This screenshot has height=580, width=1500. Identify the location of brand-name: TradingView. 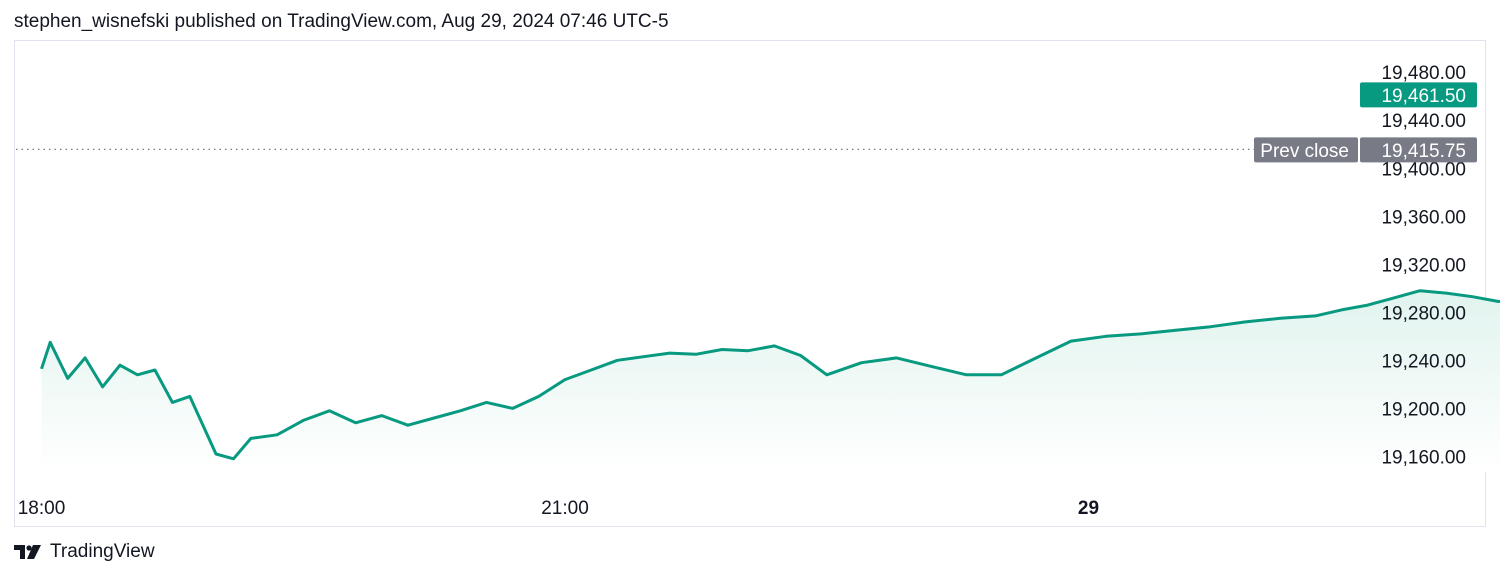
(102, 551).